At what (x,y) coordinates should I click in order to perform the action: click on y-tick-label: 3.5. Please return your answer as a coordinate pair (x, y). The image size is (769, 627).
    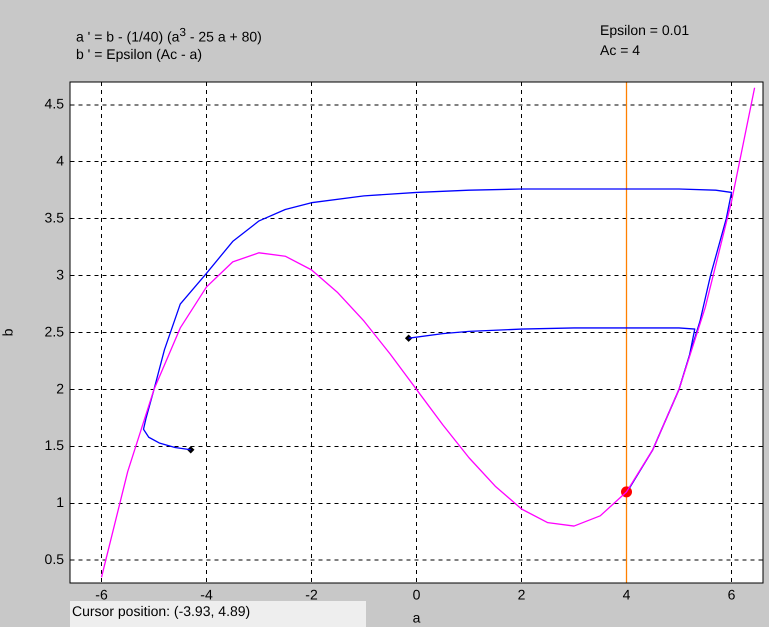
    Looking at the image, I should click on (54, 217).